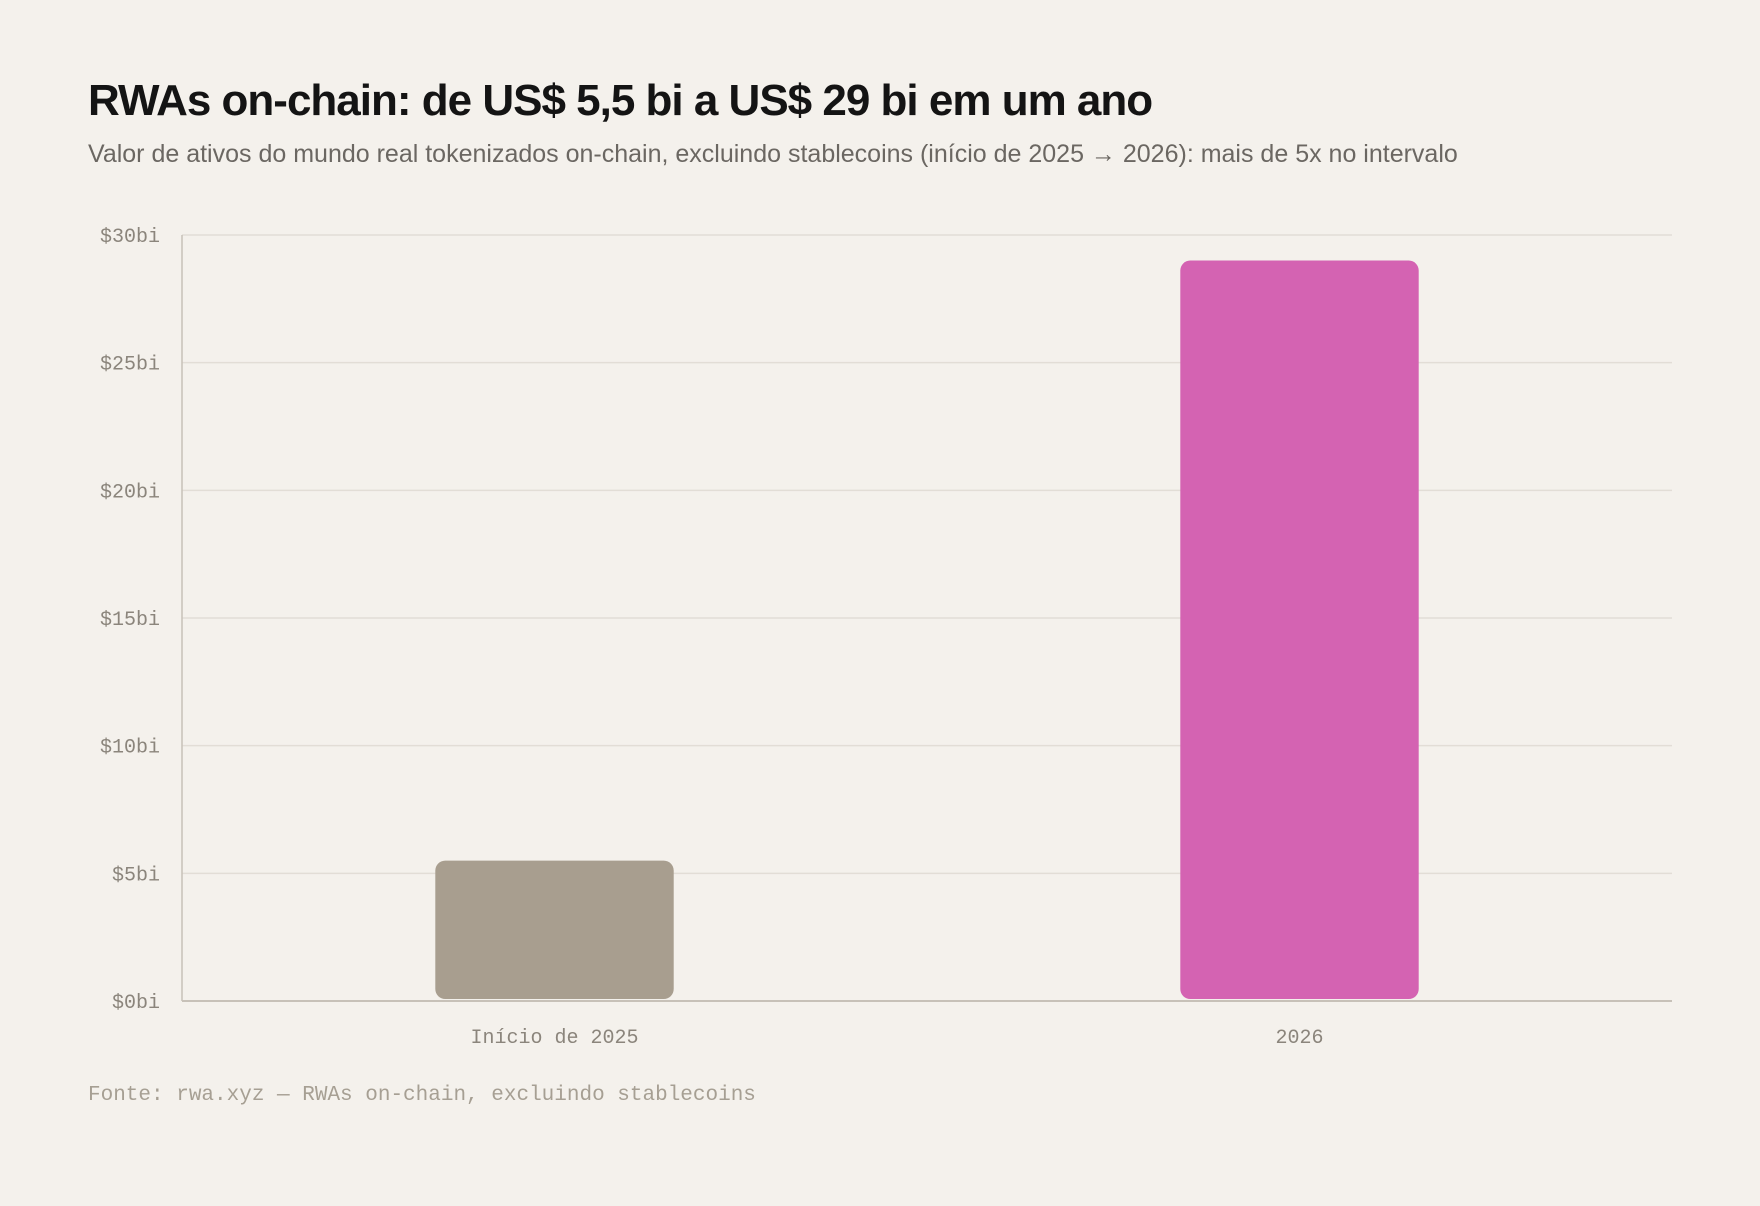  What do you see at coordinates (1299, 1038) in the screenshot?
I see `x-tick-label: 2026` at bounding box center [1299, 1038].